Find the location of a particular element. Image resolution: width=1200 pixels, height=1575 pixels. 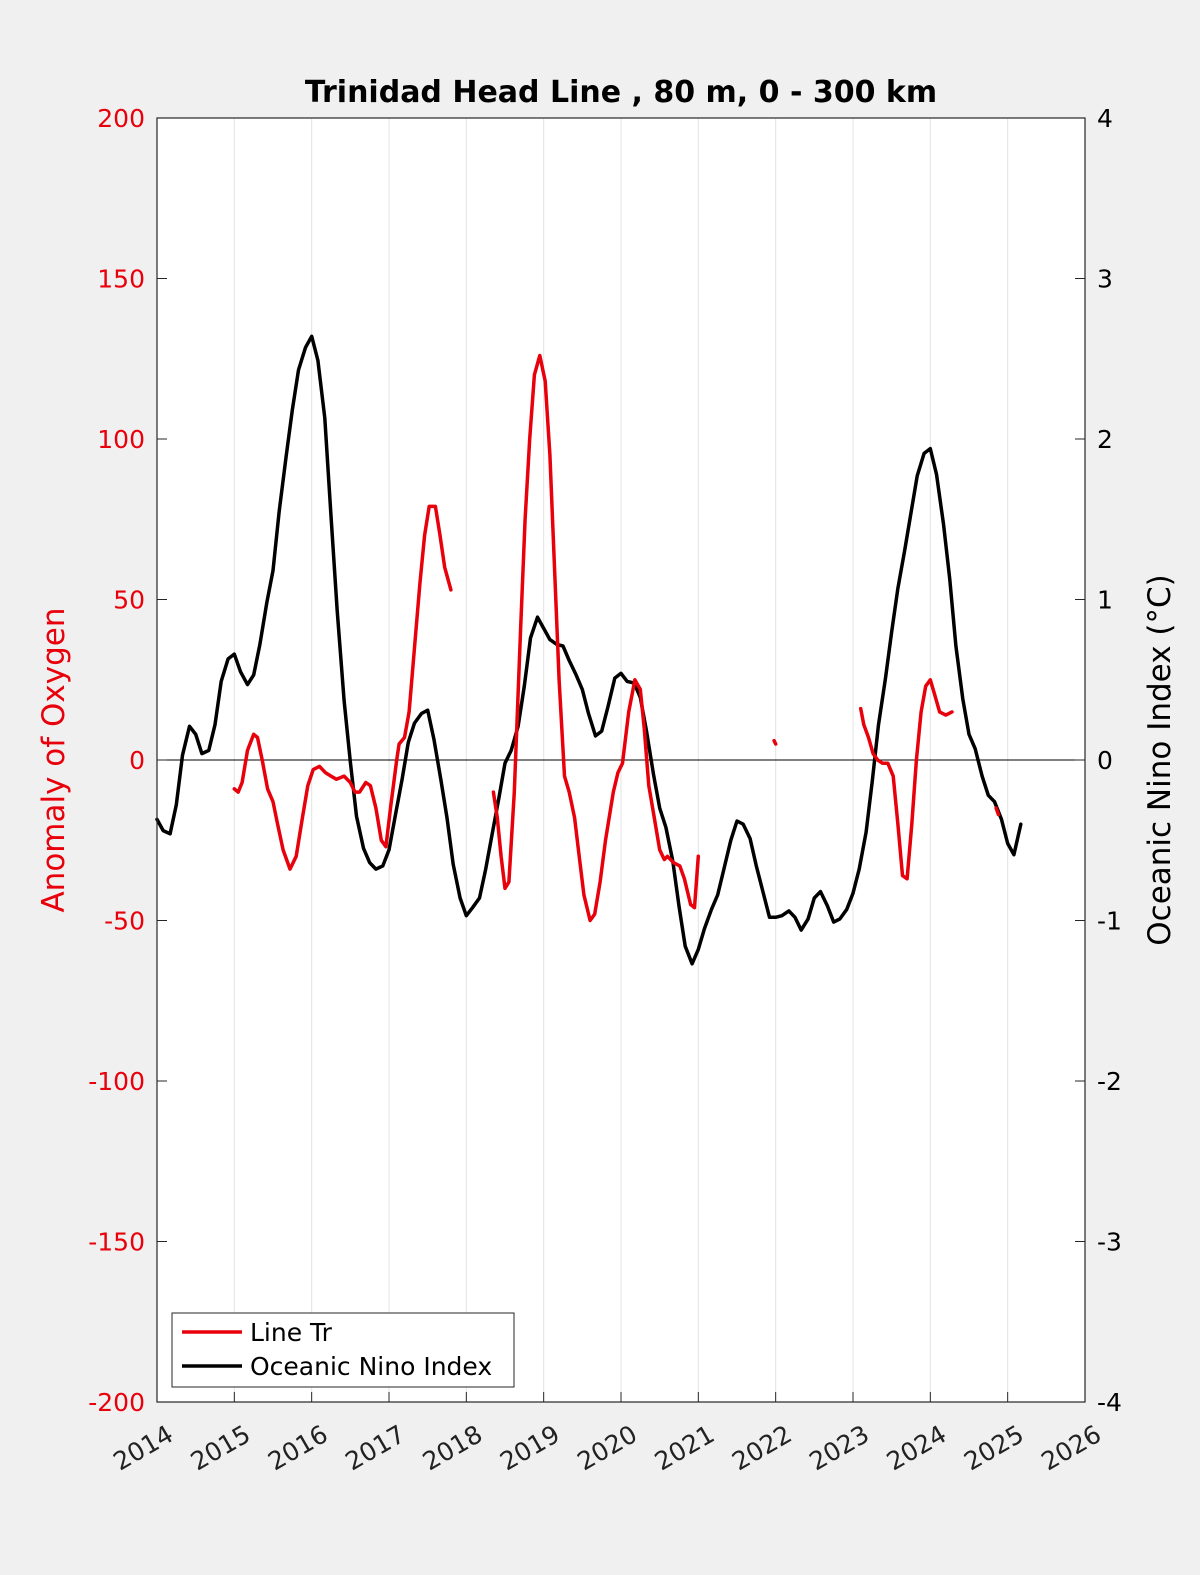

y-left-tick-label: 100 is located at coordinates (121, 439).